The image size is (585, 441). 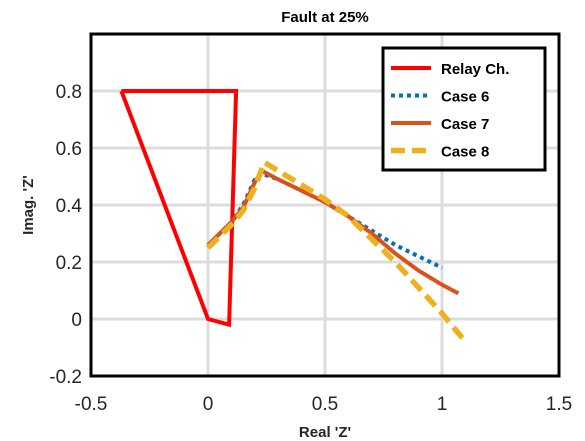 What do you see at coordinates (475, 69) in the screenshot?
I see `legend-label-relay-ch: Relay Ch.` at bounding box center [475, 69].